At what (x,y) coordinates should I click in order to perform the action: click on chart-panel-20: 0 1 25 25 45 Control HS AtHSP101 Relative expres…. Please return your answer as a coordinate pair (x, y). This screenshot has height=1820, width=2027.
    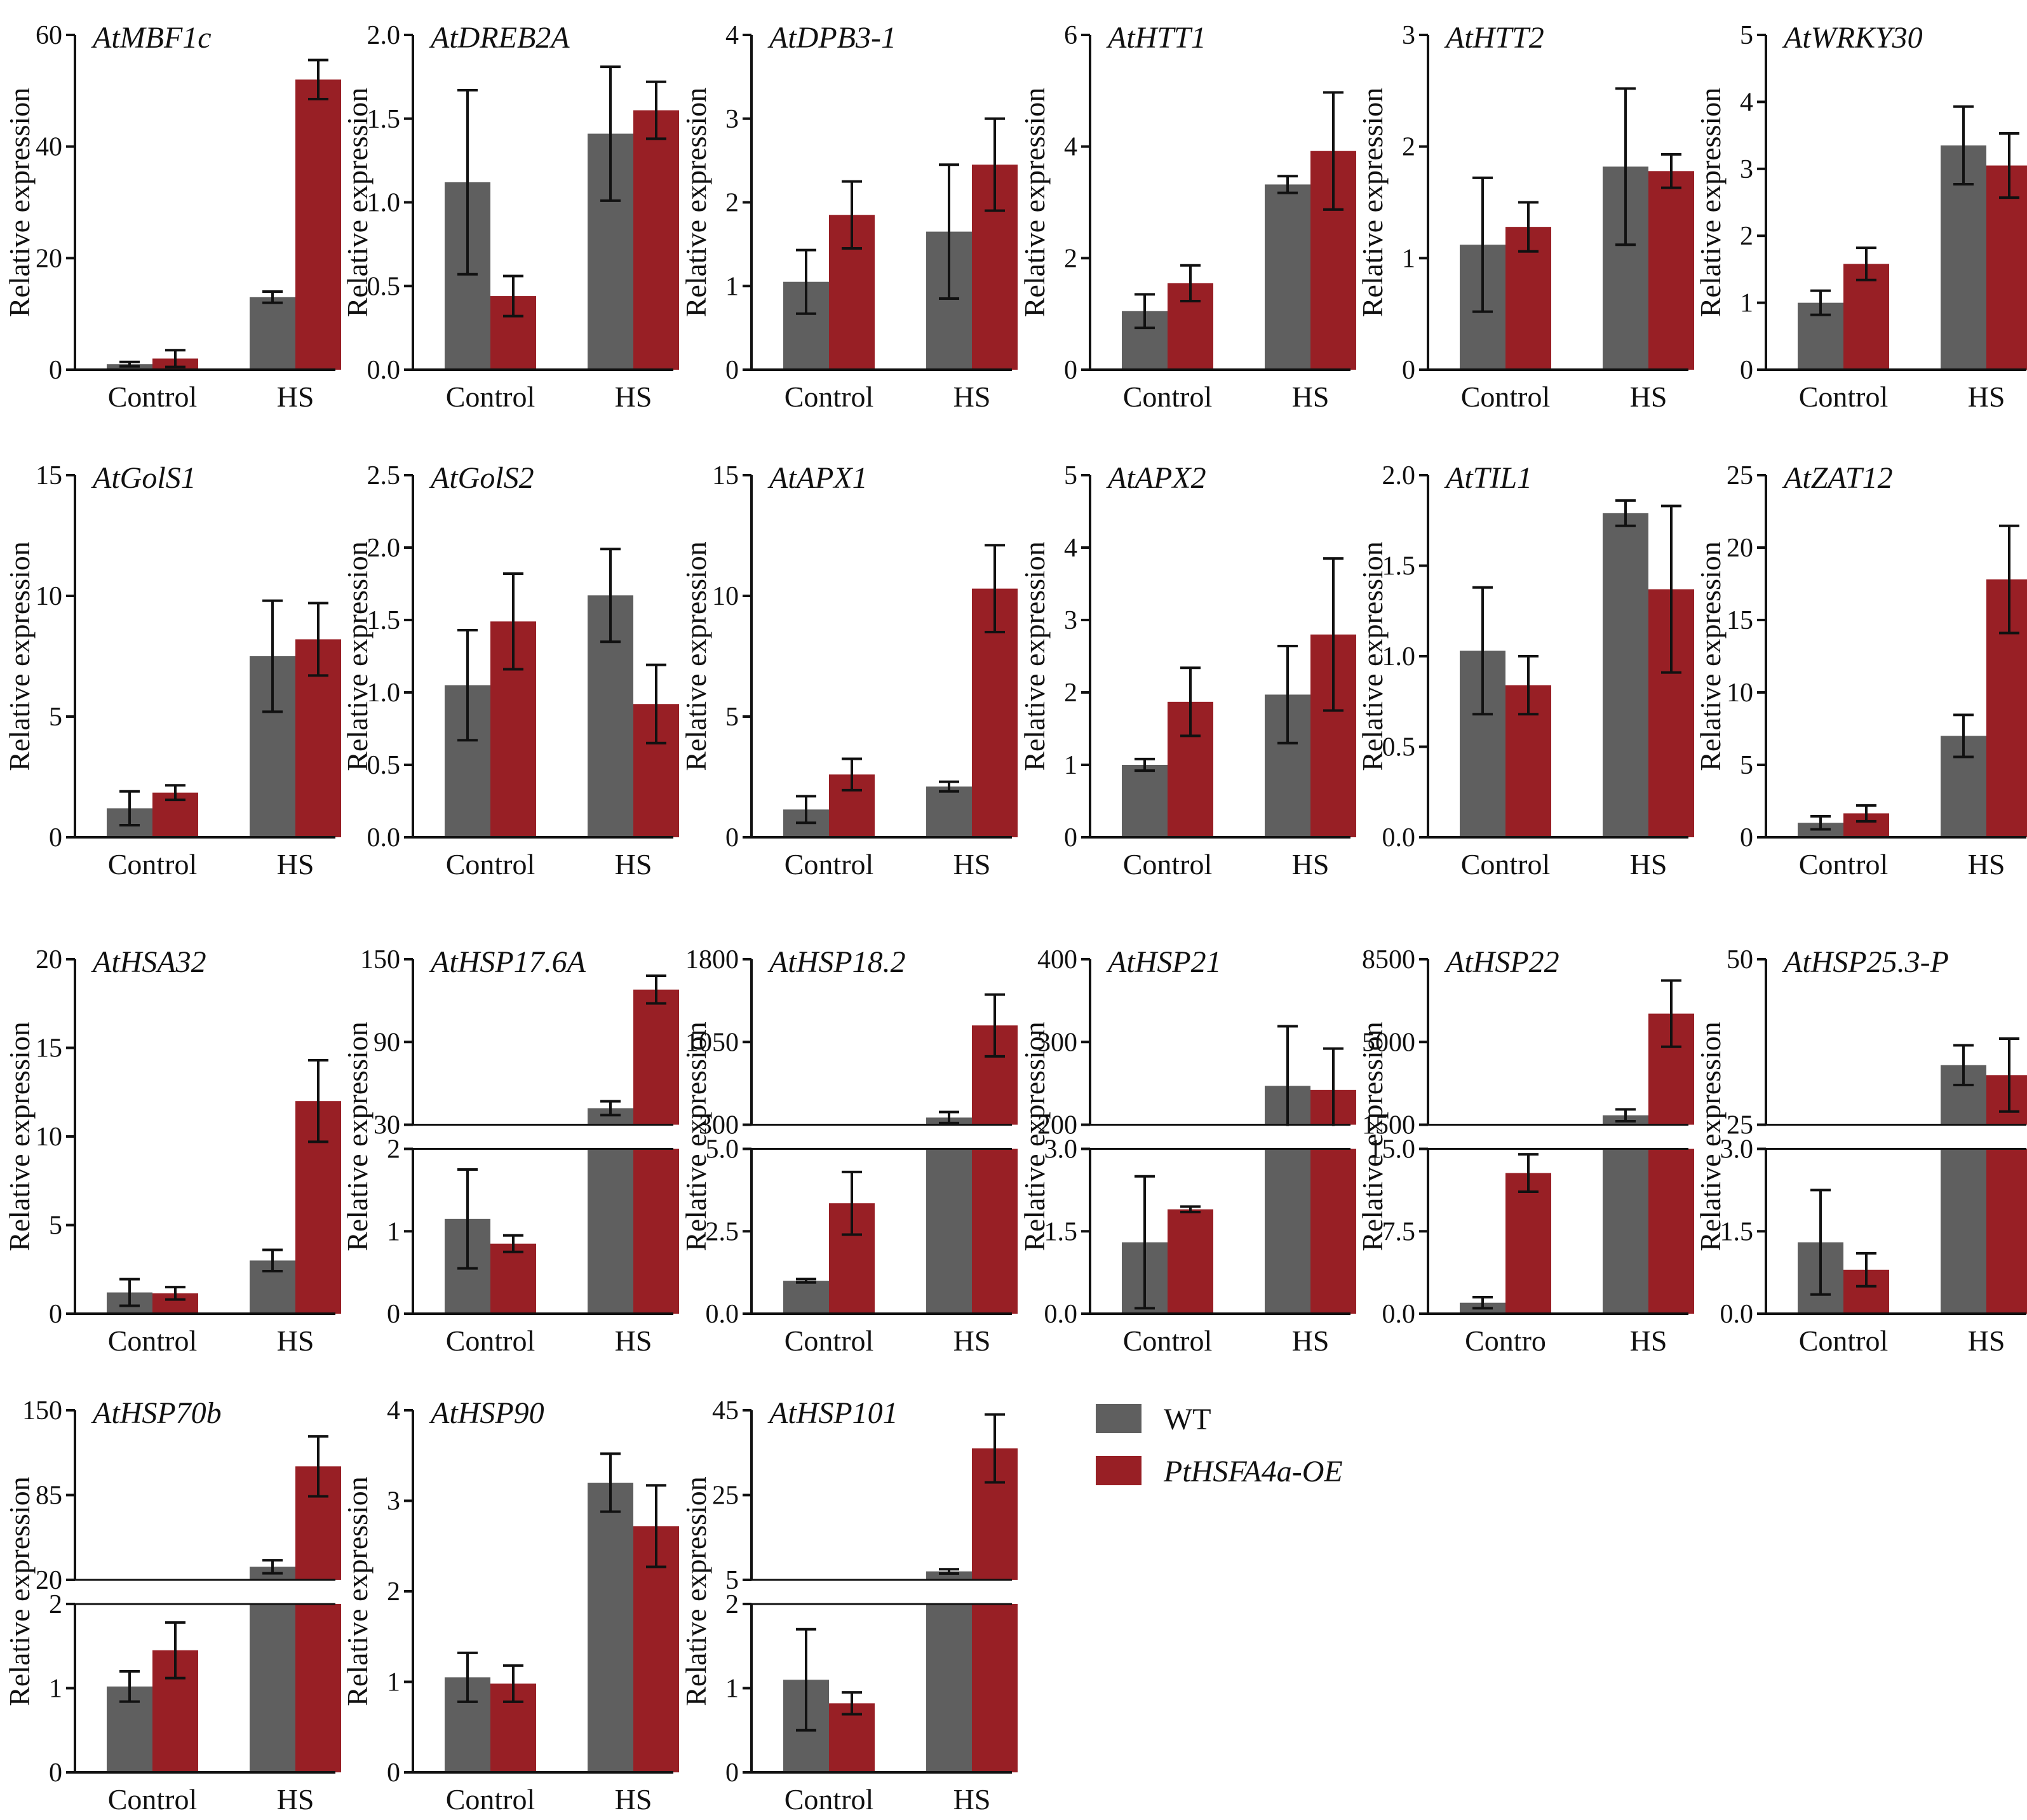
    Looking at the image, I should click on (849, 1606).